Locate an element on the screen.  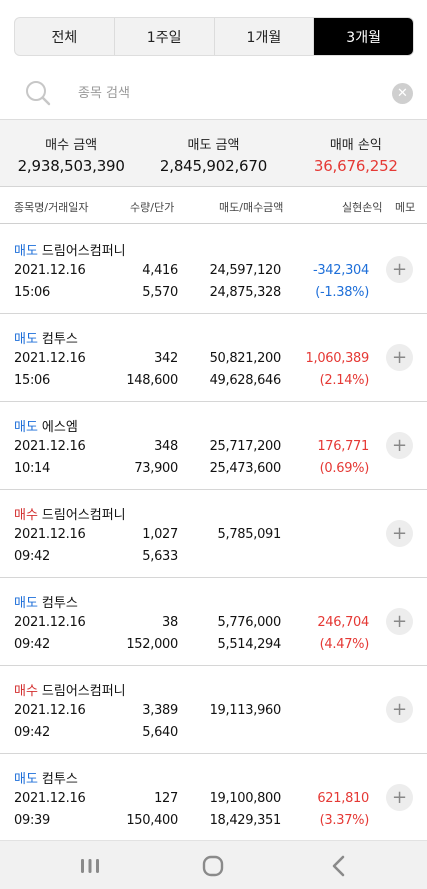
column-qty-price: 수량/단가 is located at coordinates (152, 207).